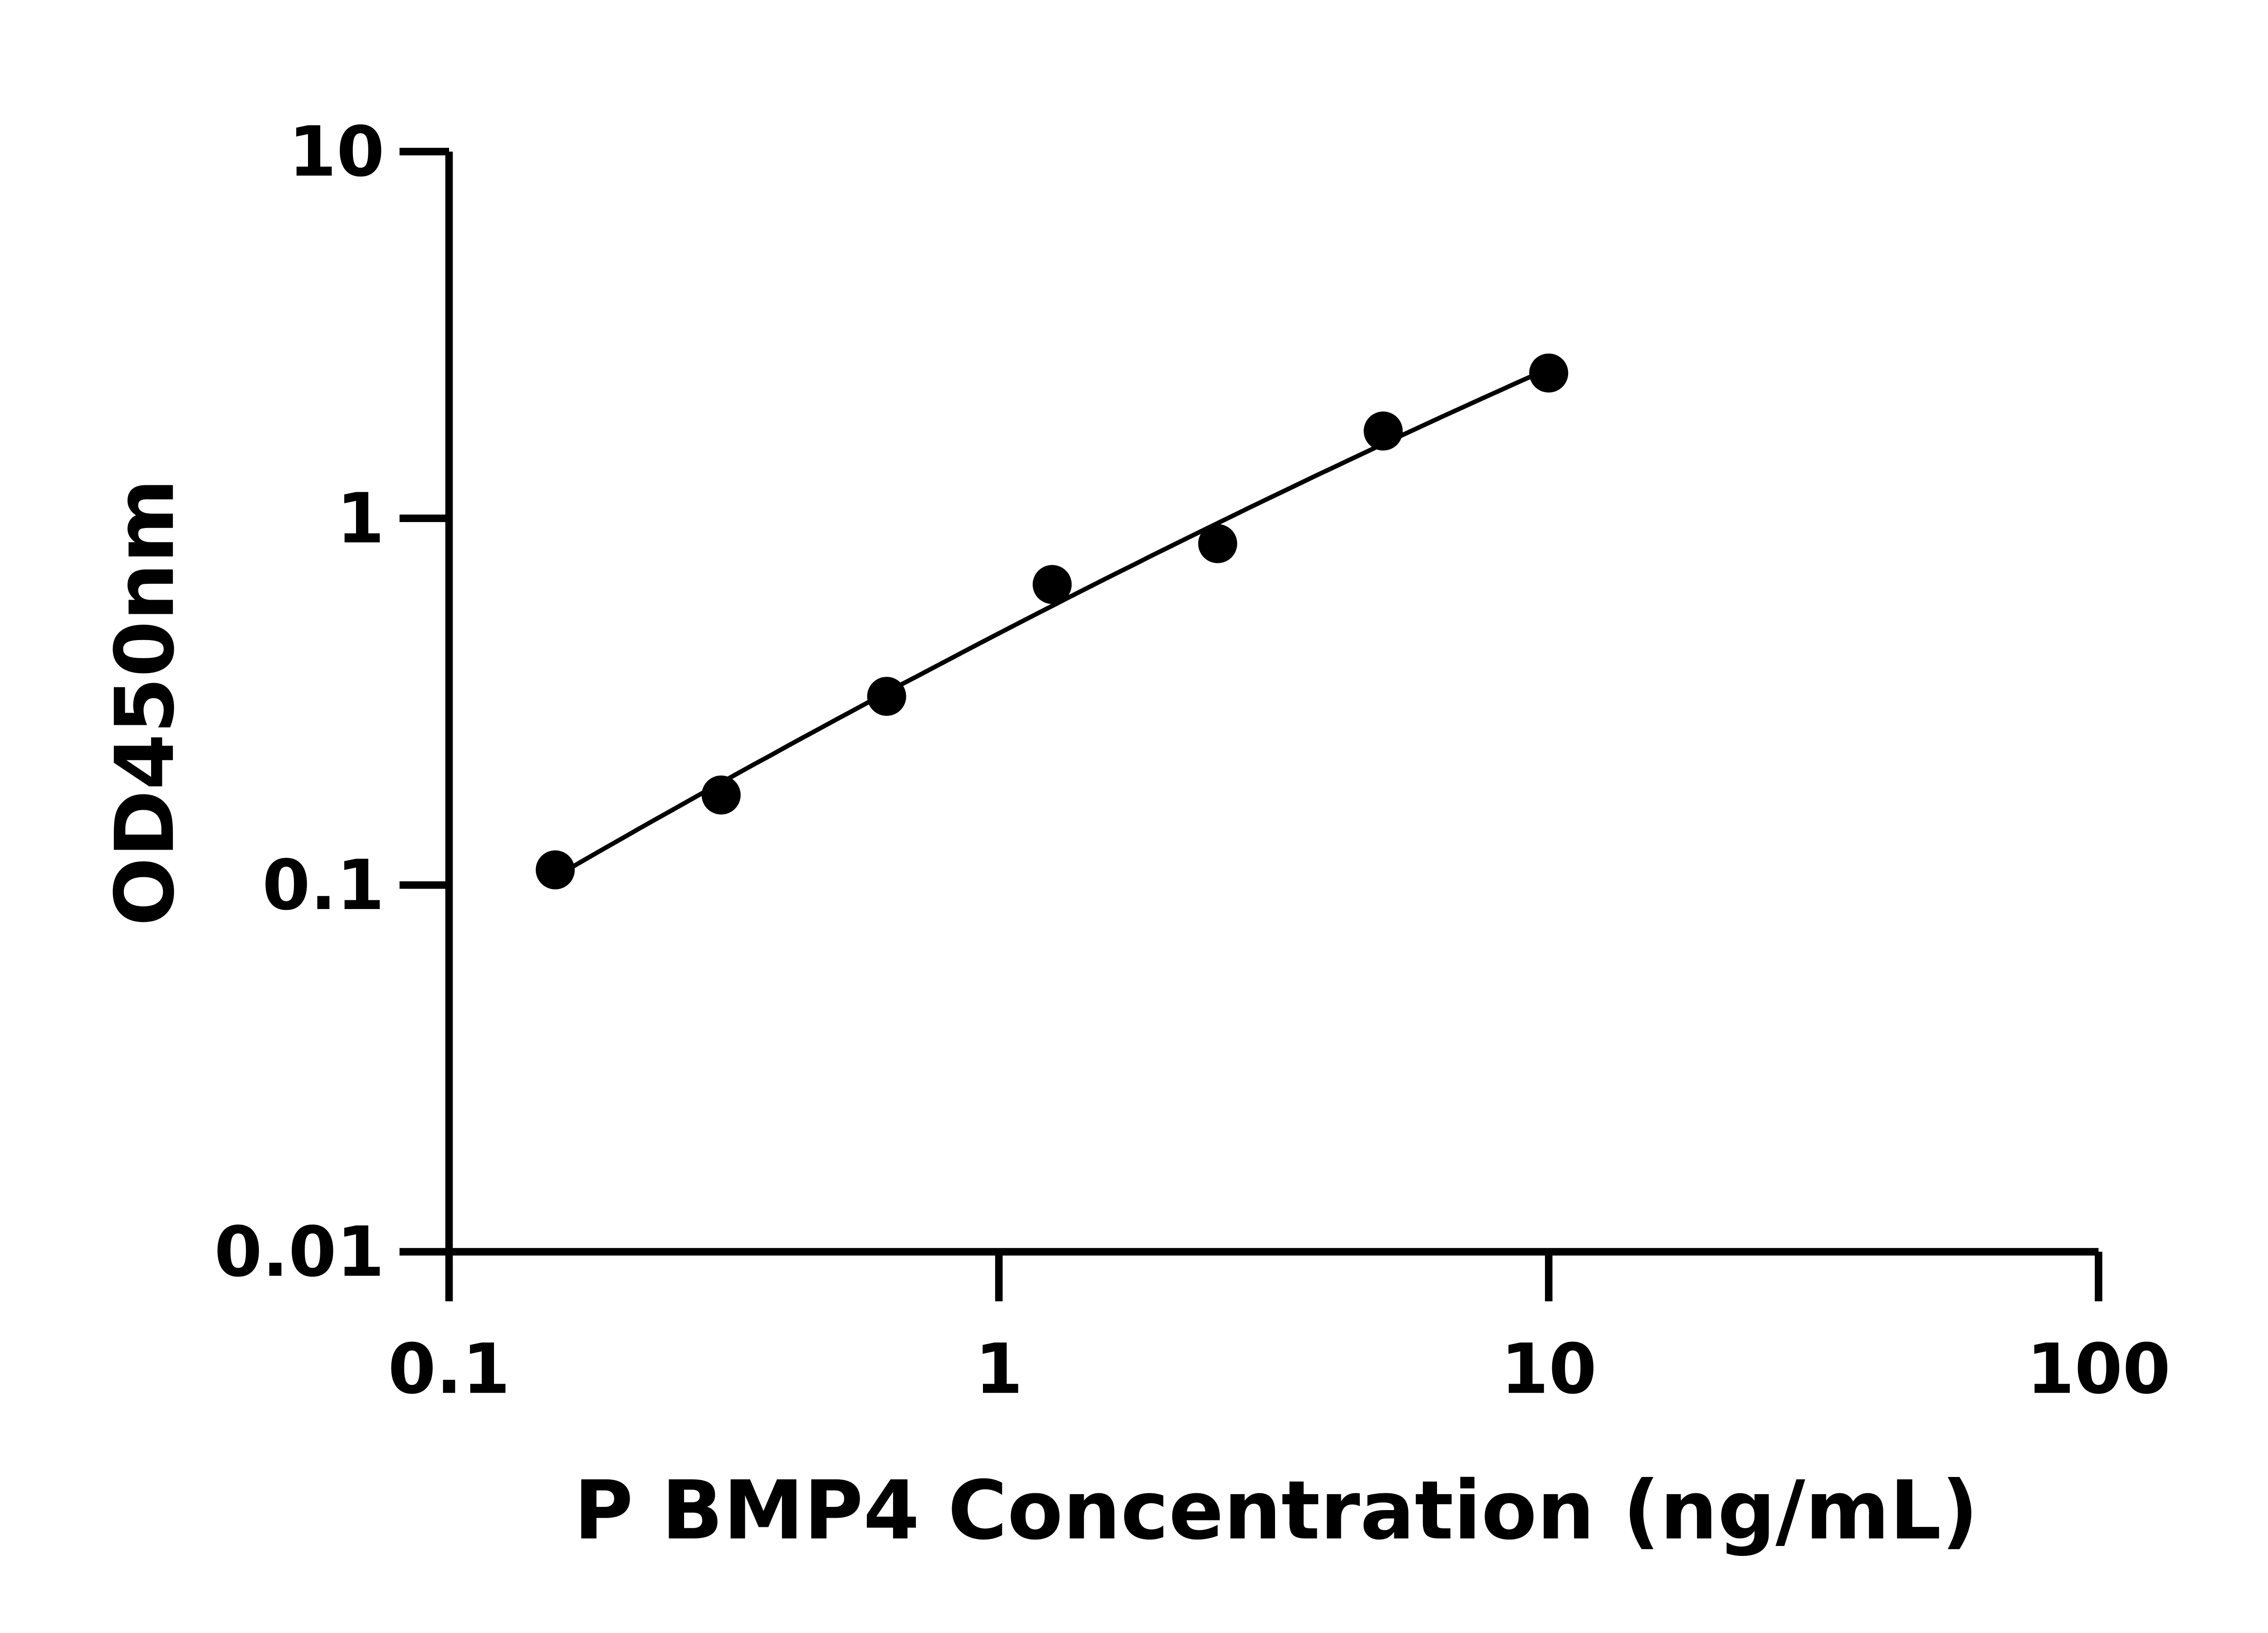 This screenshot has height=1633, width=2268. Describe the element at coordinates (324, 885) in the screenshot. I see `y-tick-label: 0.1` at that location.